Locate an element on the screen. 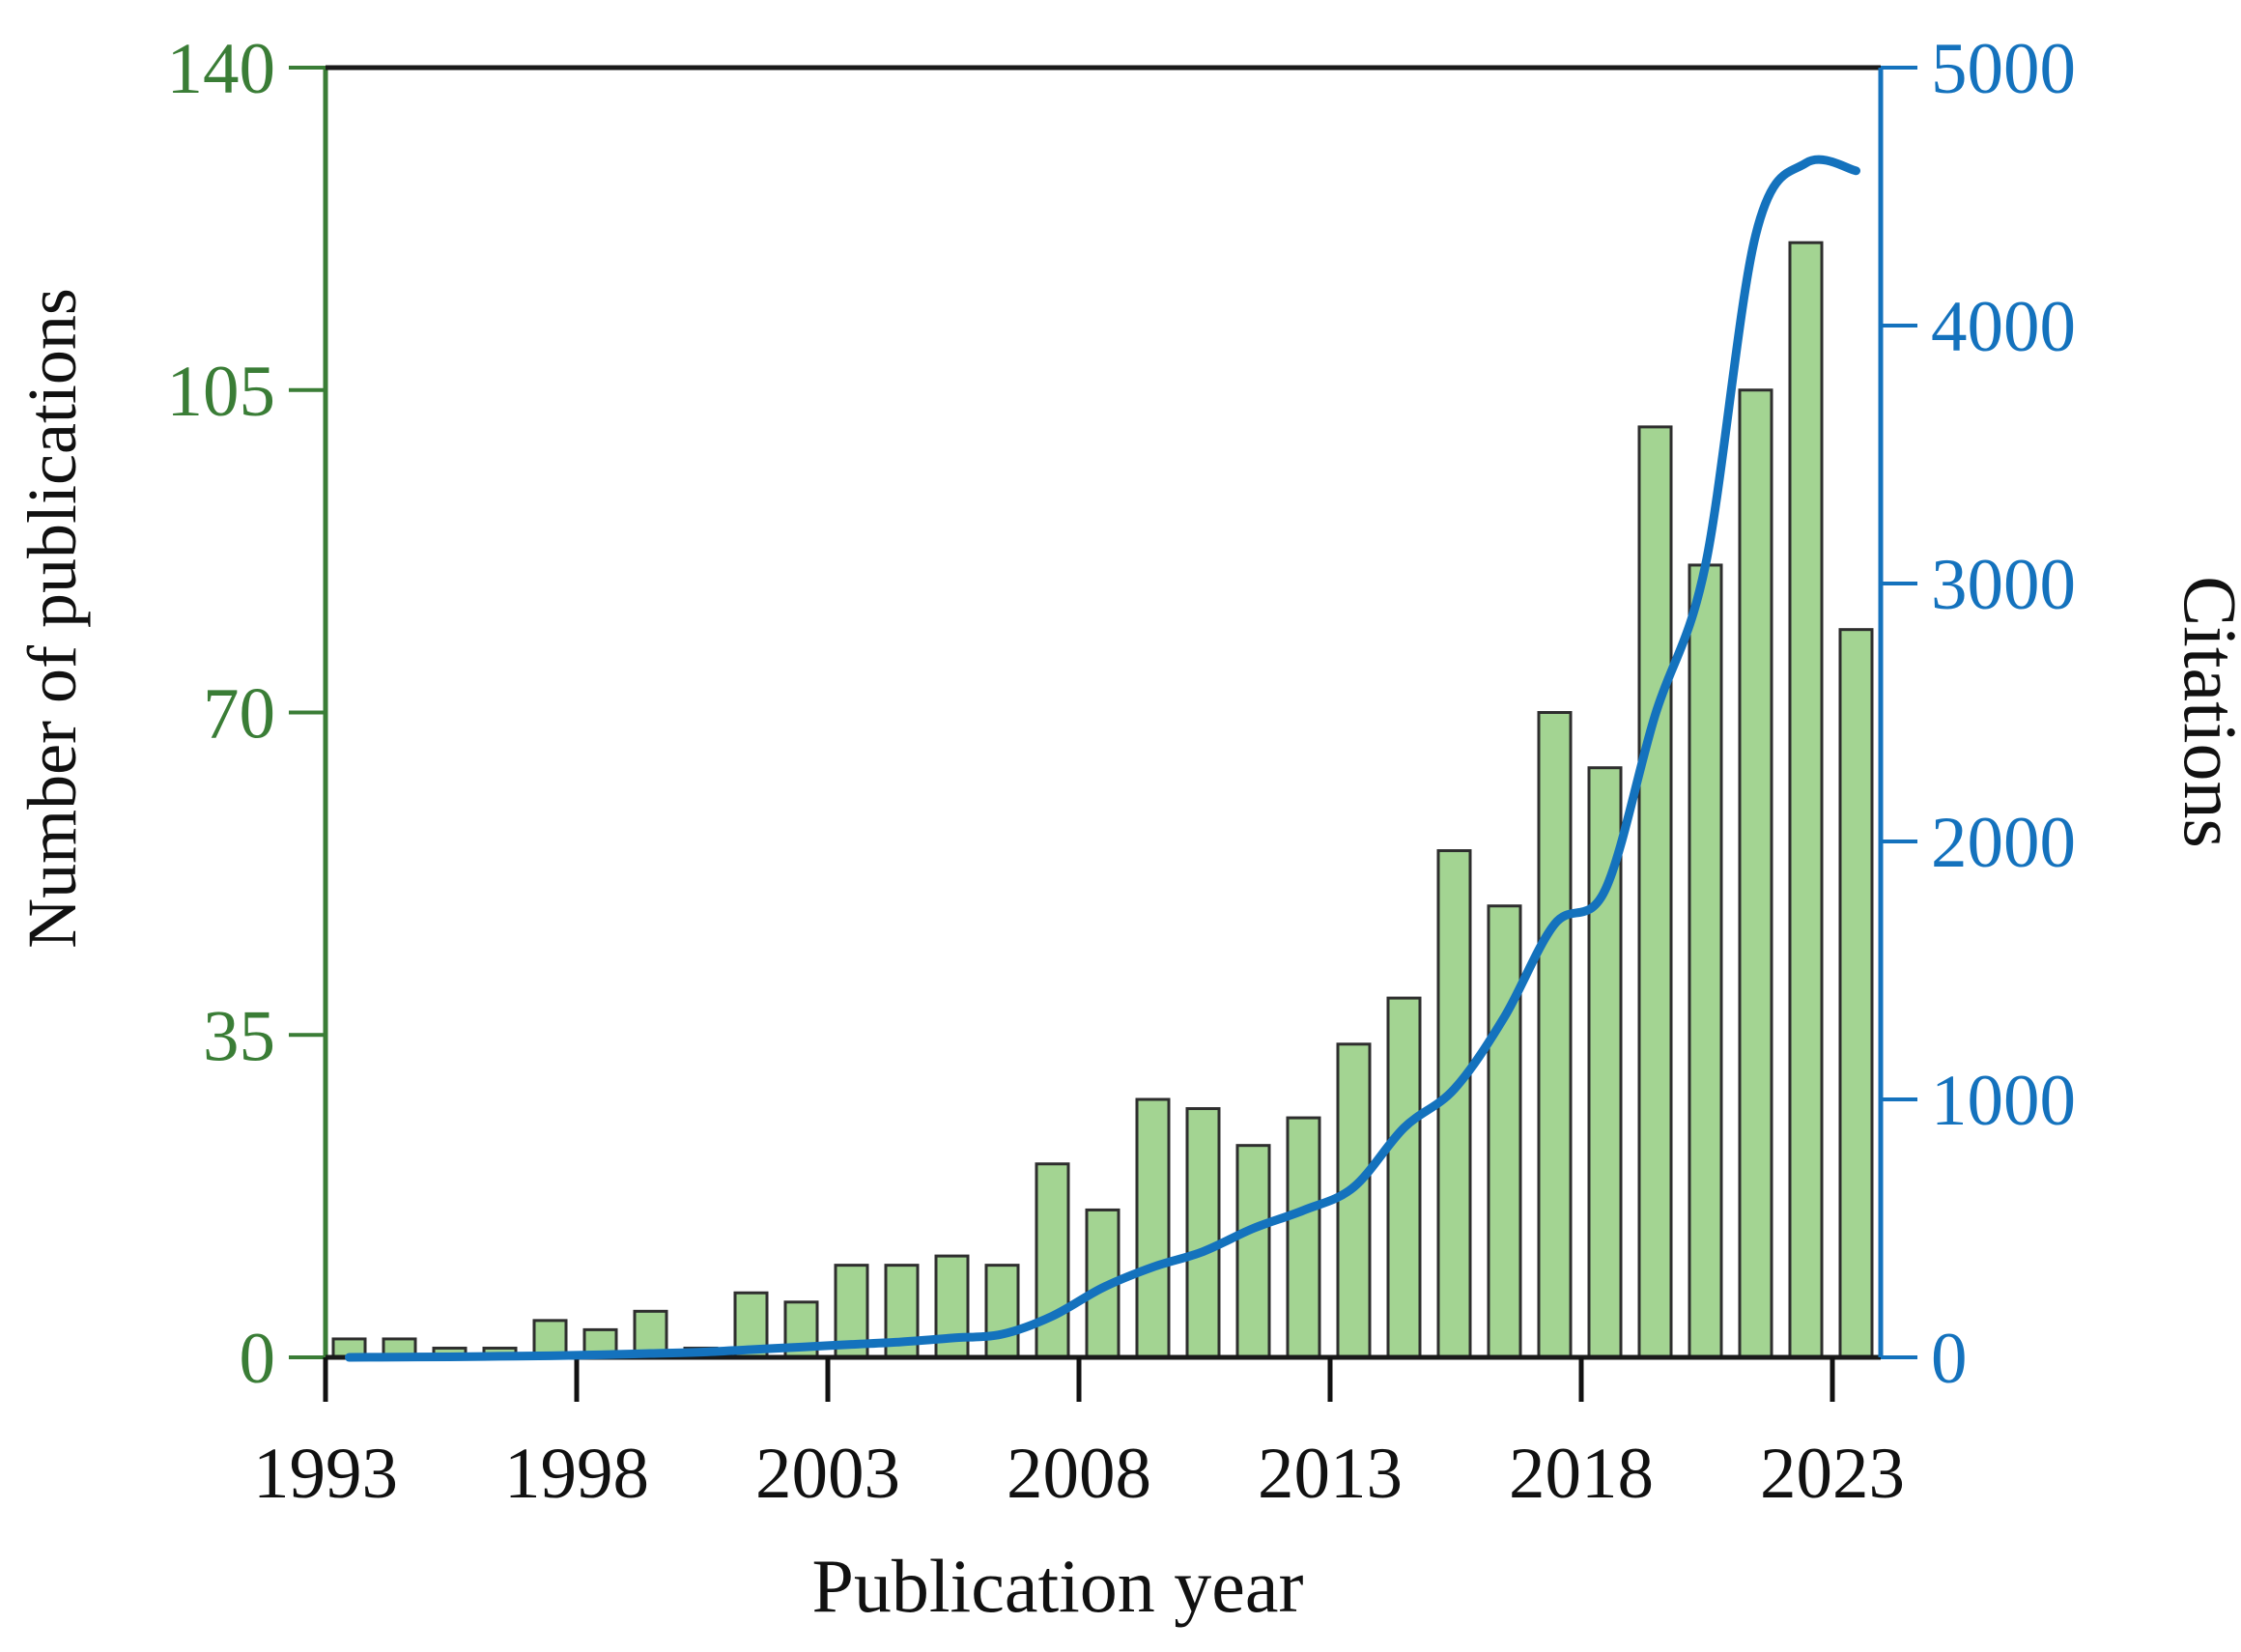 The width and height of the screenshot is (2241, 1652). publication-bar-2011 is located at coordinates (1253, 1251).